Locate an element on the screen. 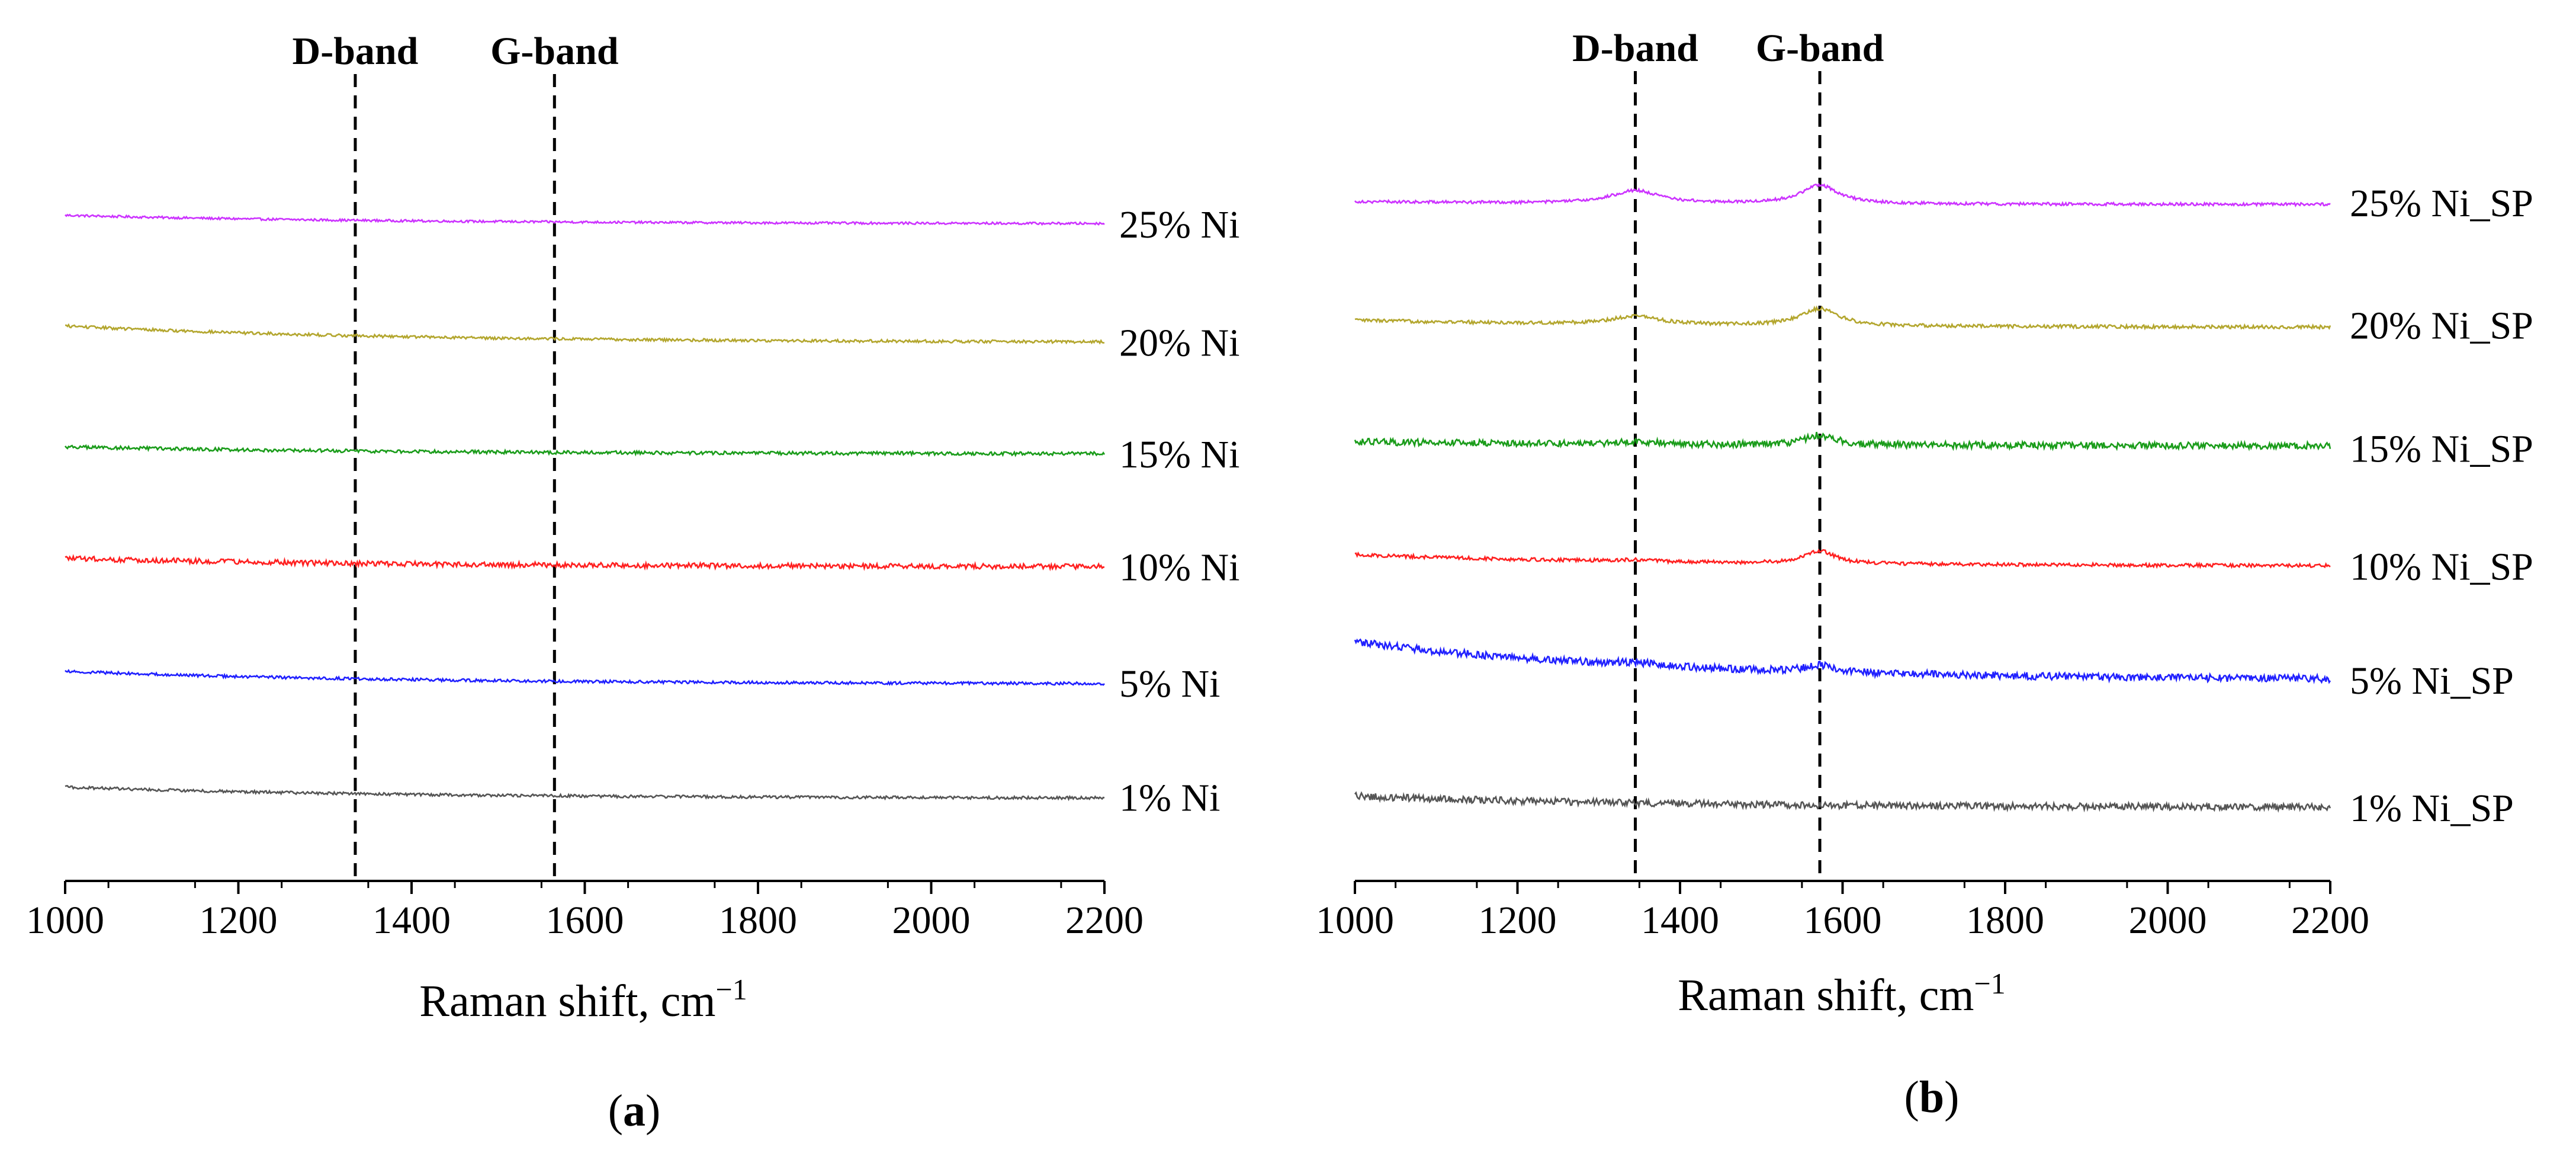  series-label: 20% Ni_SP is located at coordinates (2441, 325).